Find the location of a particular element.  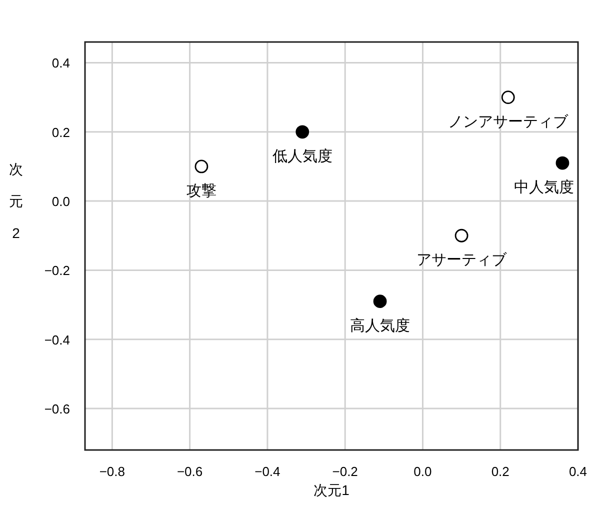

y-tick-label: 0.0 is located at coordinates (61, 202).